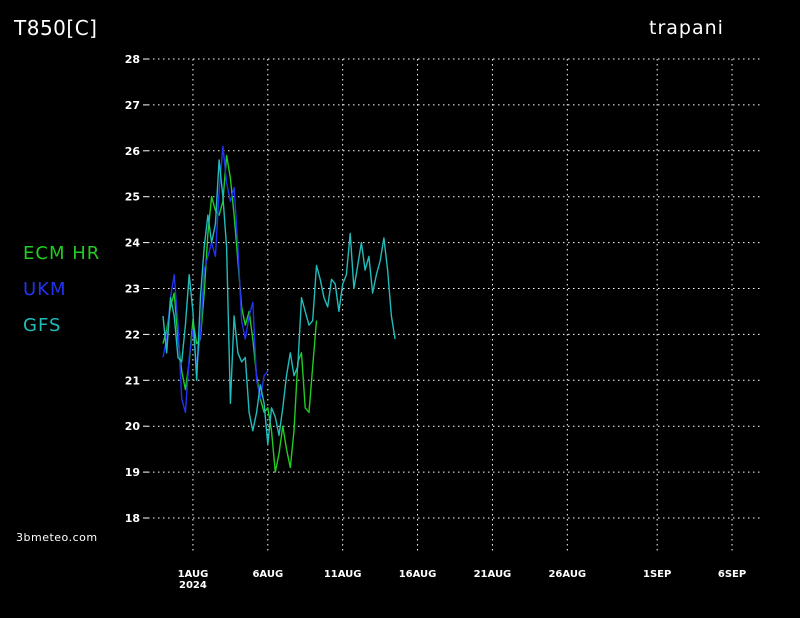  I want to click on y-tick-label: 26, so click(133, 151).